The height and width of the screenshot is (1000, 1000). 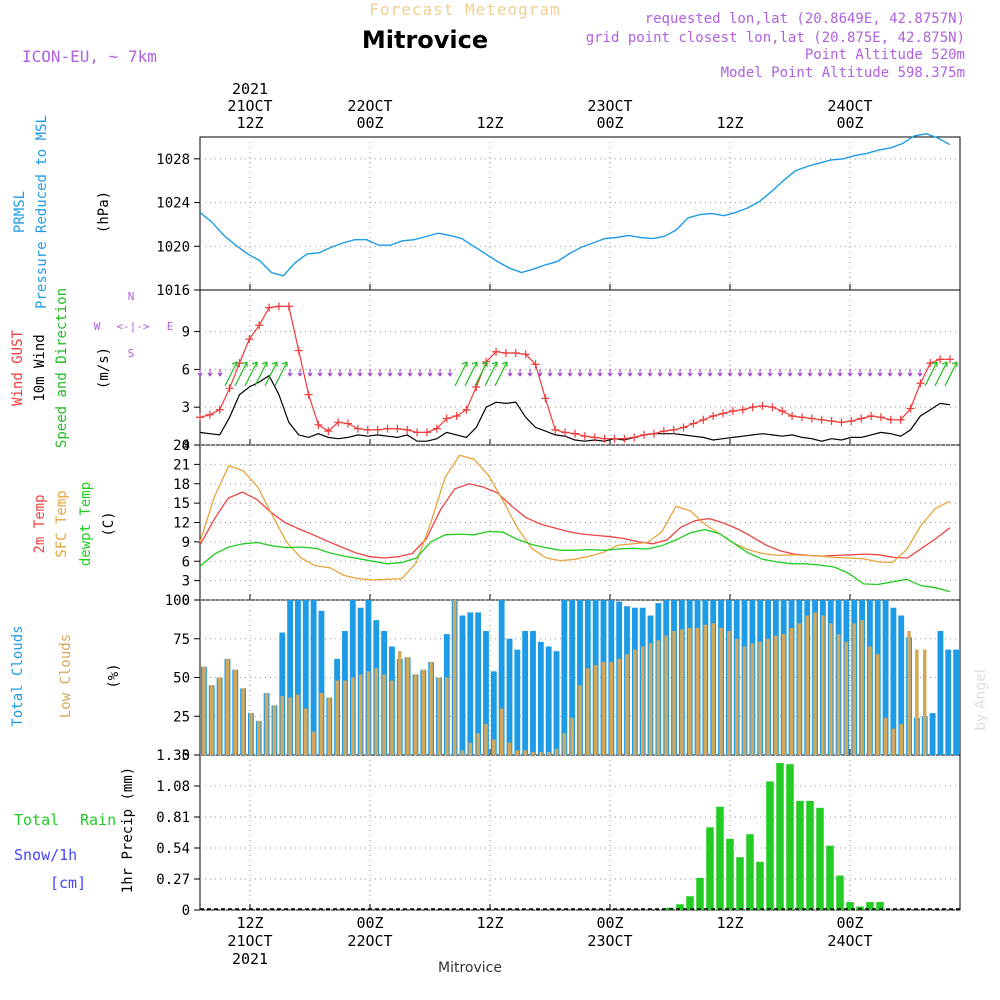 What do you see at coordinates (186, 333) in the screenshot?
I see `y-tick-label: 9` at bounding box center [186, 333].